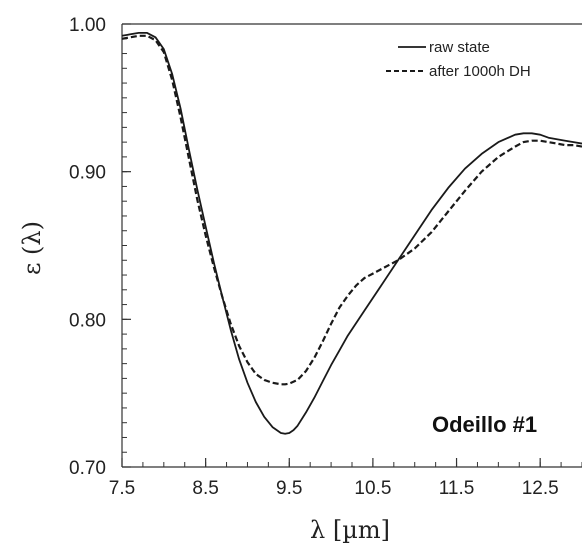  What do you see at coordinates (205, 488) in the screenshot?
I see `x-tick-label: 8.5` at bounding box center [205, 488].